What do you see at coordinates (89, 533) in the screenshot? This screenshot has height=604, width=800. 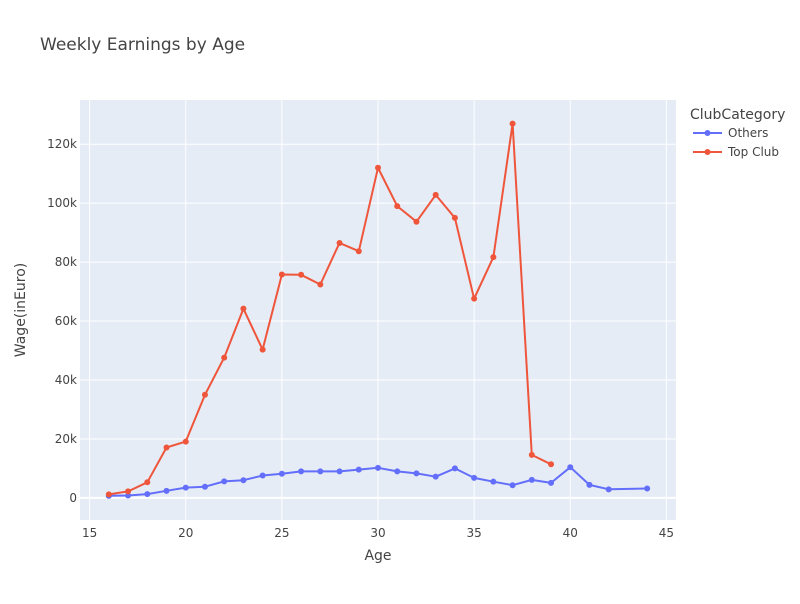 I see `x-tick-label: 15` at bounding box center [89, 533].